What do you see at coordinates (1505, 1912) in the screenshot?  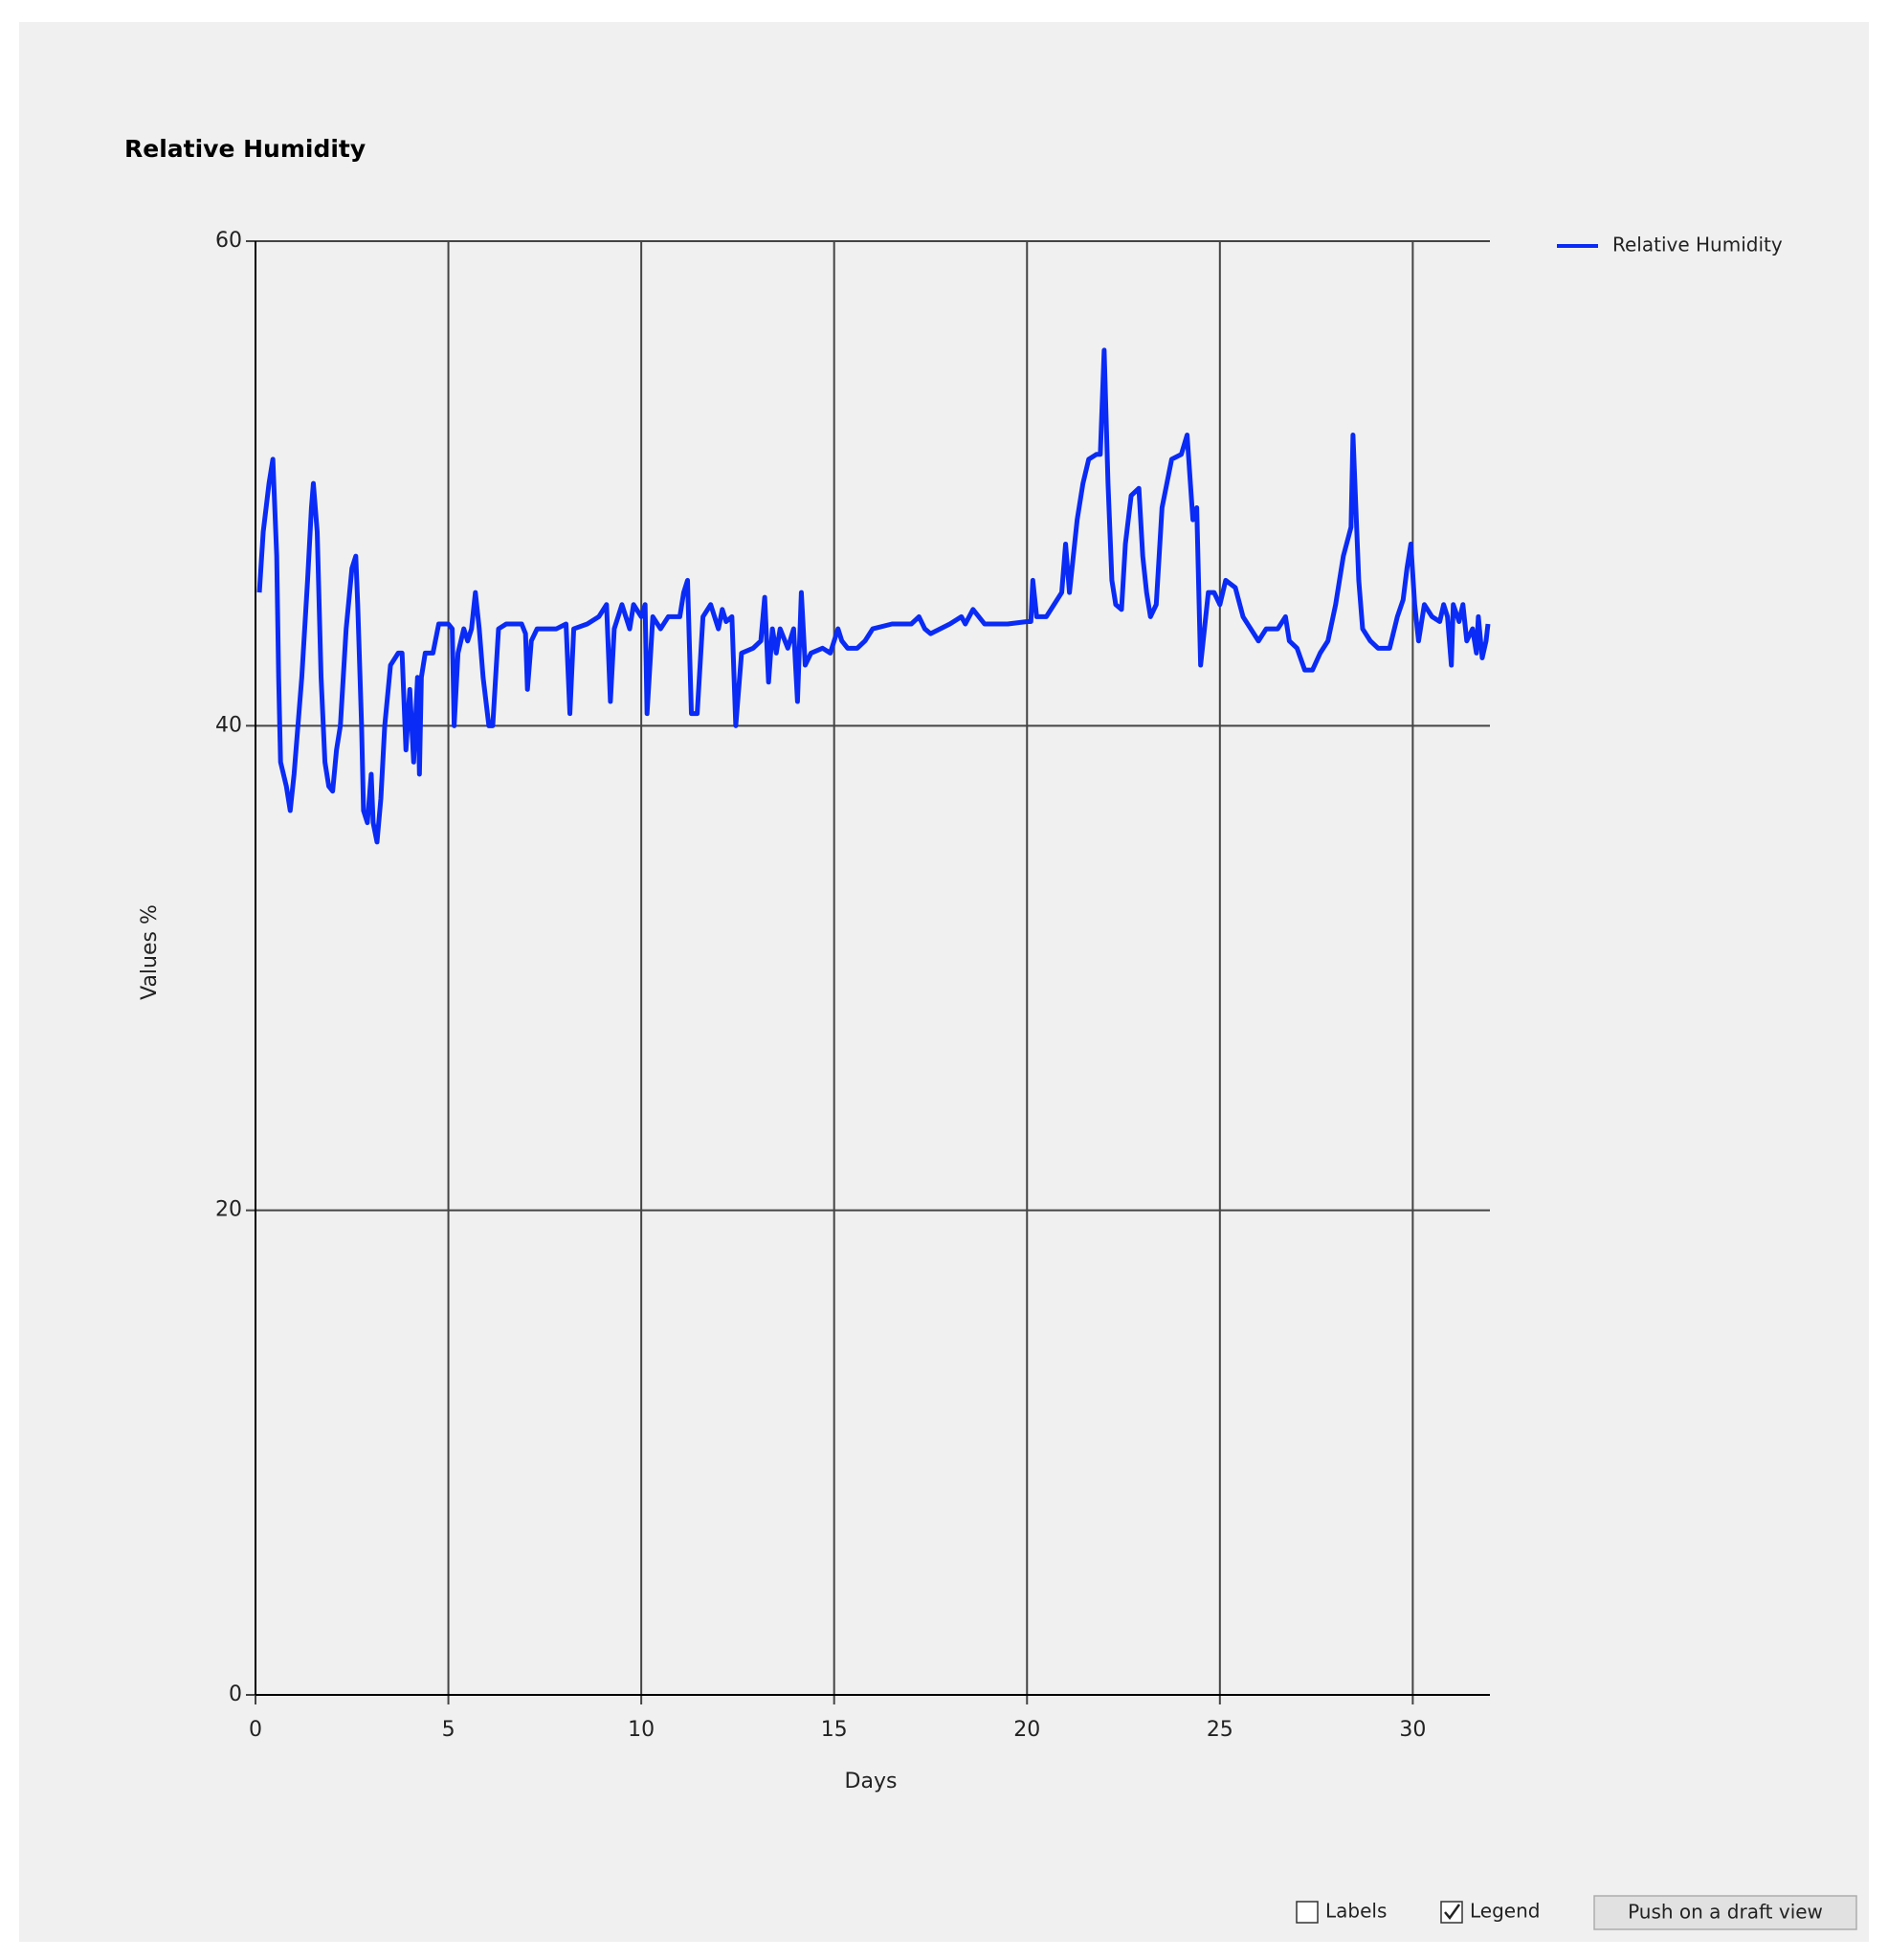 I see `checkbox-label: Legend` at bounding box center [1505, 1912].